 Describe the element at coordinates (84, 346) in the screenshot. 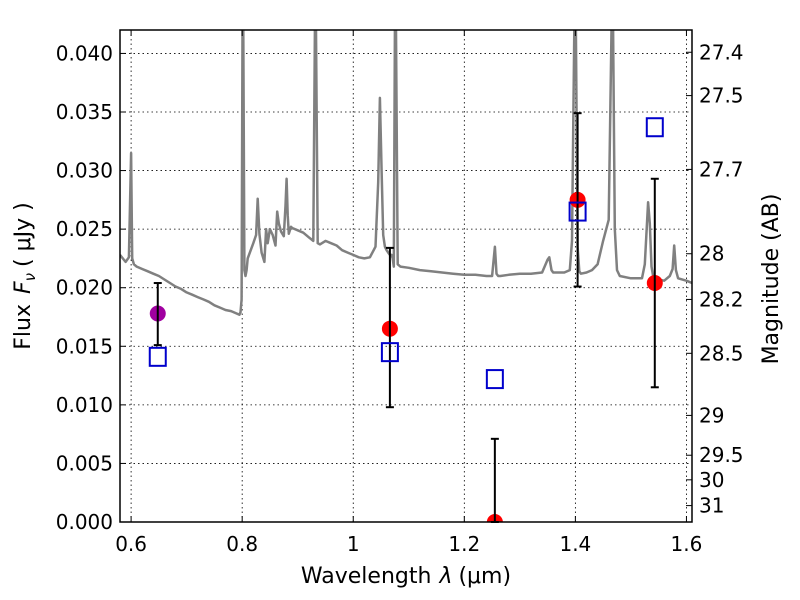

I see `y-tick-label: 0.015` at that location.